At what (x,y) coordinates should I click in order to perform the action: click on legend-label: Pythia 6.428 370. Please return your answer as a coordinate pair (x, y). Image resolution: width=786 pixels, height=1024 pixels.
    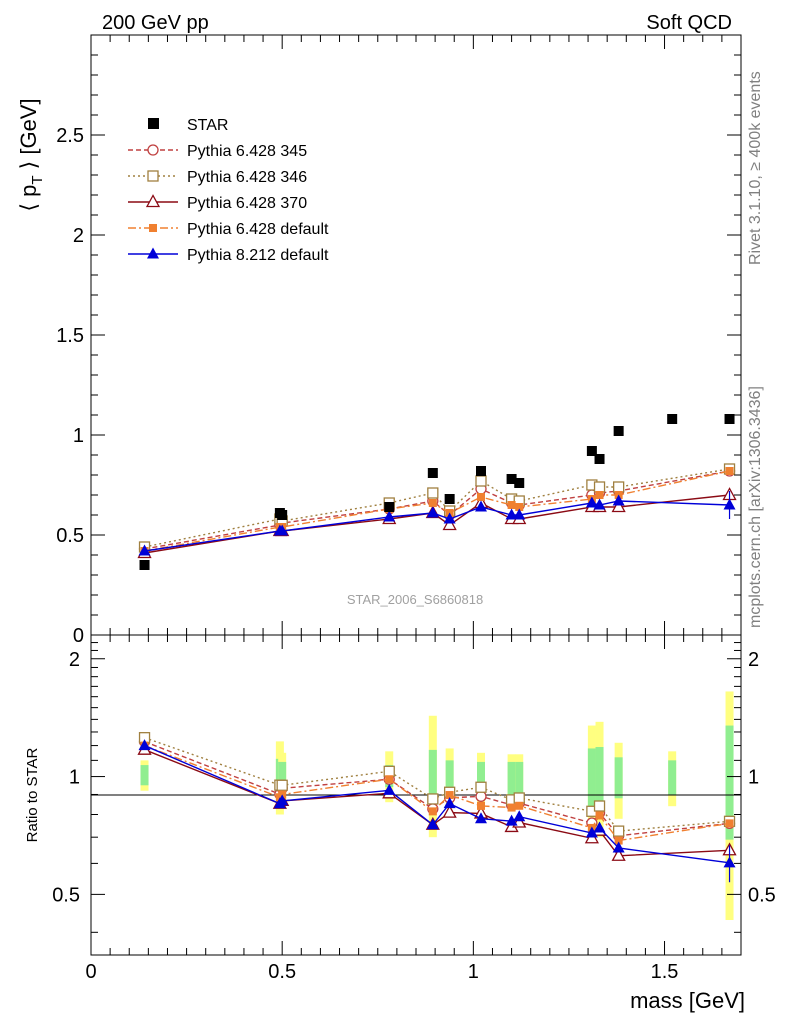
    Looking at the image, I should click on (247, 203).